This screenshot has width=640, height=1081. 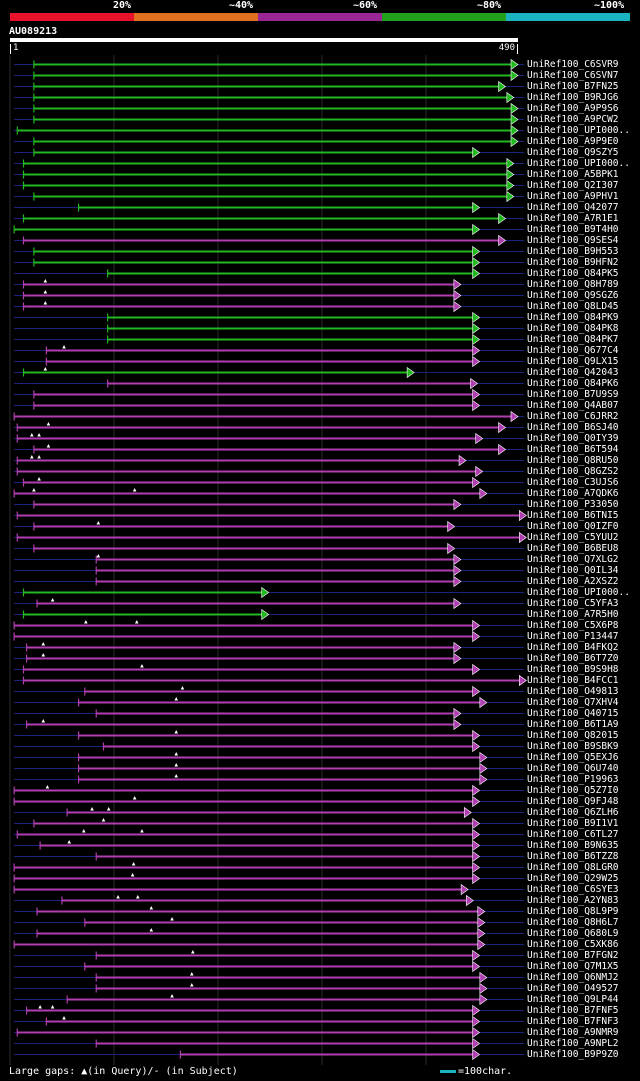 What do you see at coordinates (573, 834) in the screenshot?
I see `hit-label: UniRef100_C6TL27` at bounding box center [573, 834].